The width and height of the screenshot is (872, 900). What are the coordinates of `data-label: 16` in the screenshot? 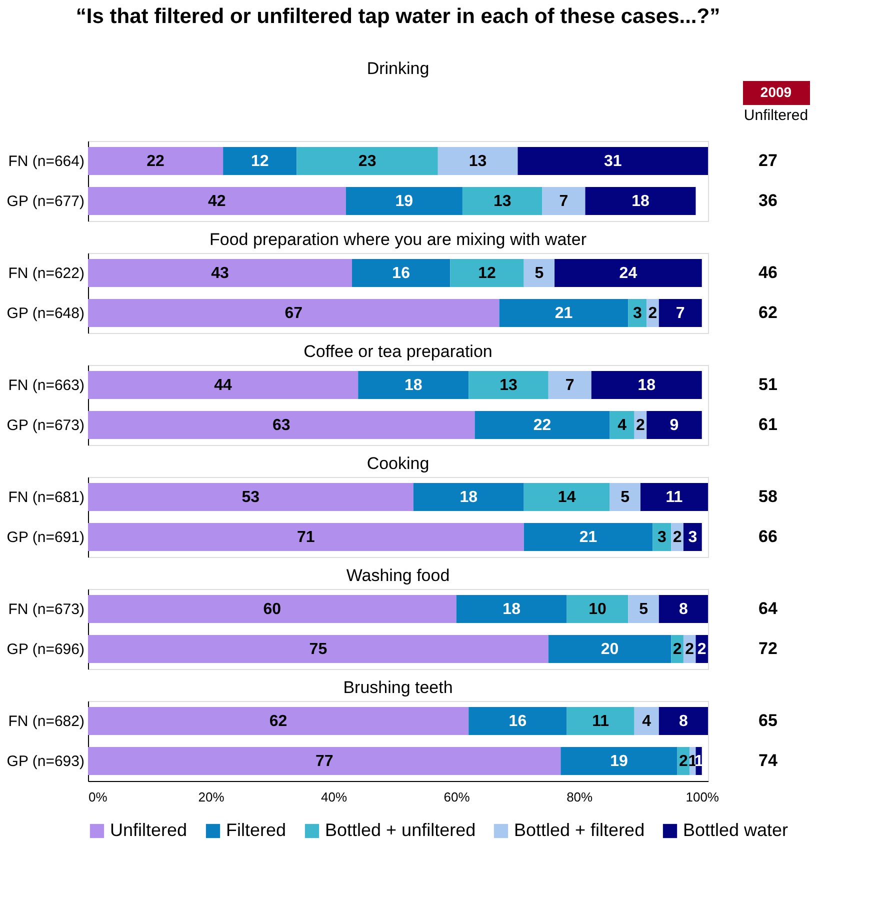 It's located at (517, 721).